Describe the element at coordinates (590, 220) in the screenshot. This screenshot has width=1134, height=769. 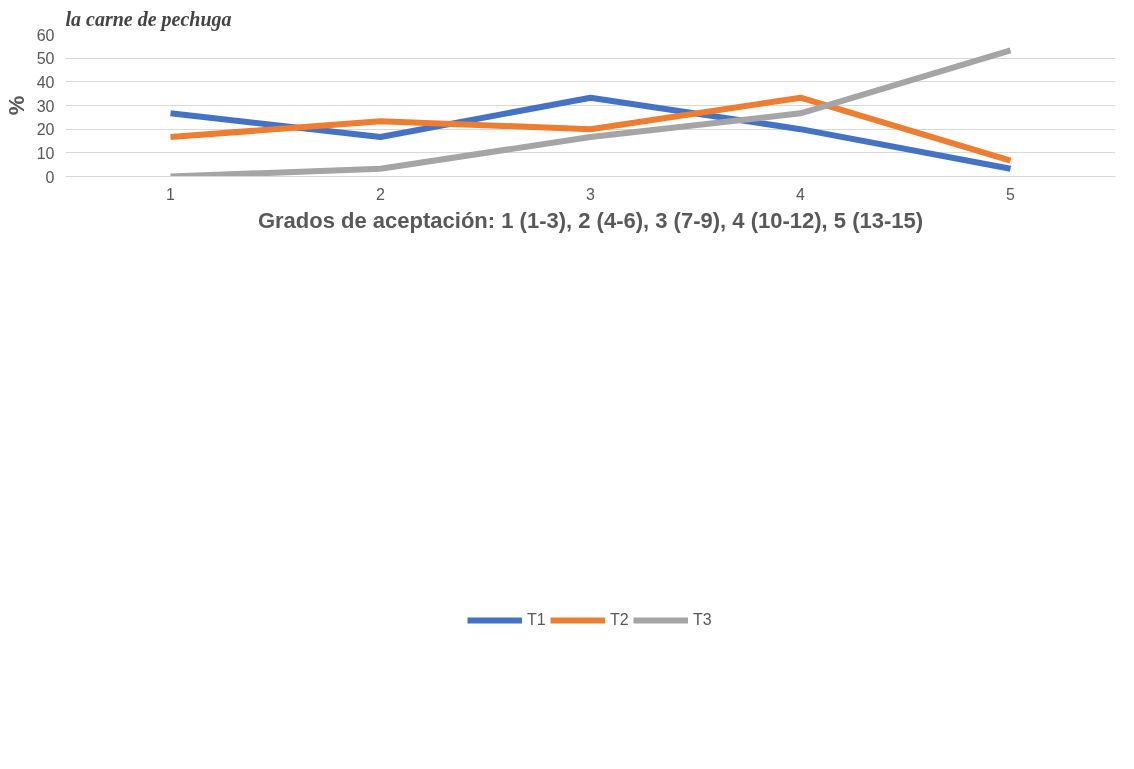
I see `x-axis-title: Grados de aceptación: 1 (1-3), 2 (4-6), 3 (7-9), 4 (10-12), 5 (13-15)` at that location.